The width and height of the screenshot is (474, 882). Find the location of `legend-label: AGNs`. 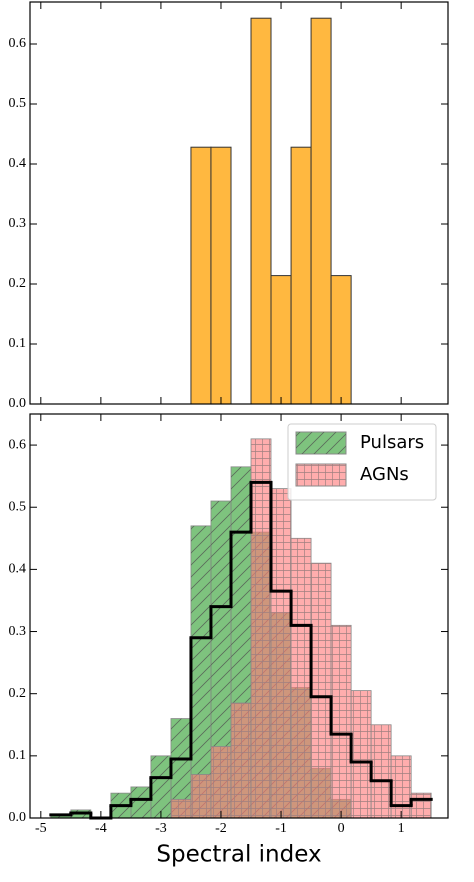

legend-label: AGNs is located at coordinates (384, 474).